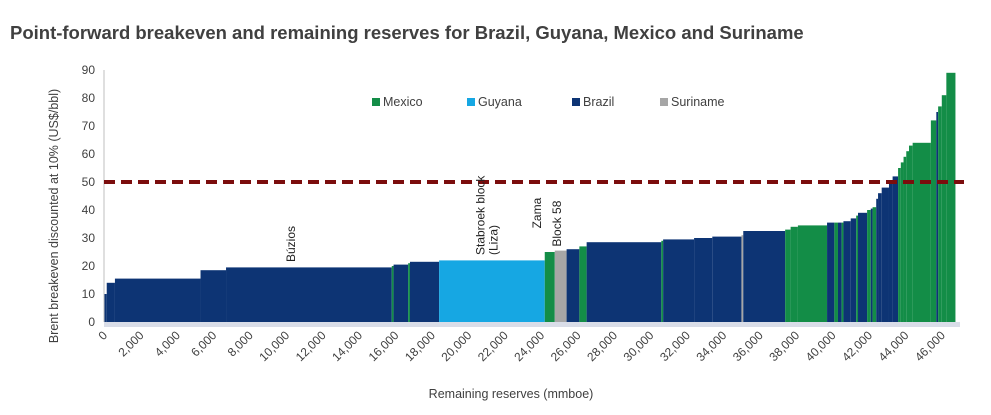 The image size is (991, 415). Describe the element at coordinates (481, 215) in the screenshot. I see `annotation-label: Stabroek block` at that location.